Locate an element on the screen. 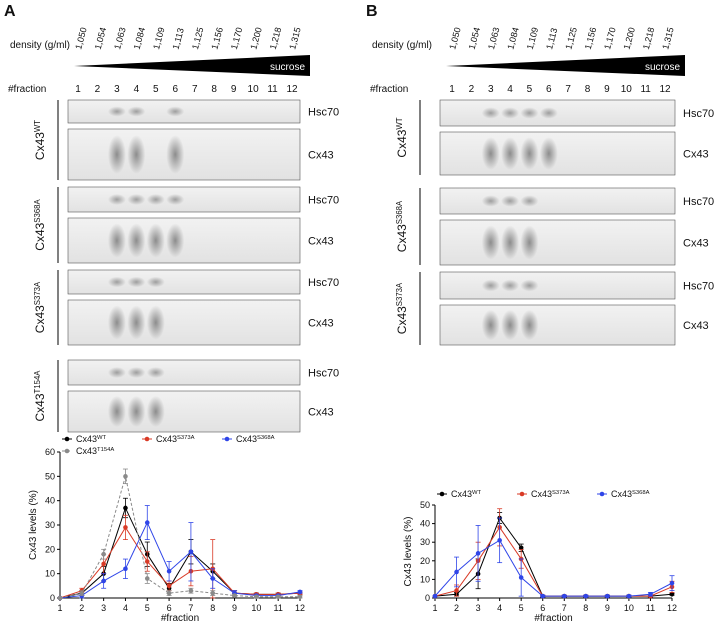 Image resolution: width=716 pixels, height=621 pixels. x-tick-label: 3 is located at coordinates (103, 608).